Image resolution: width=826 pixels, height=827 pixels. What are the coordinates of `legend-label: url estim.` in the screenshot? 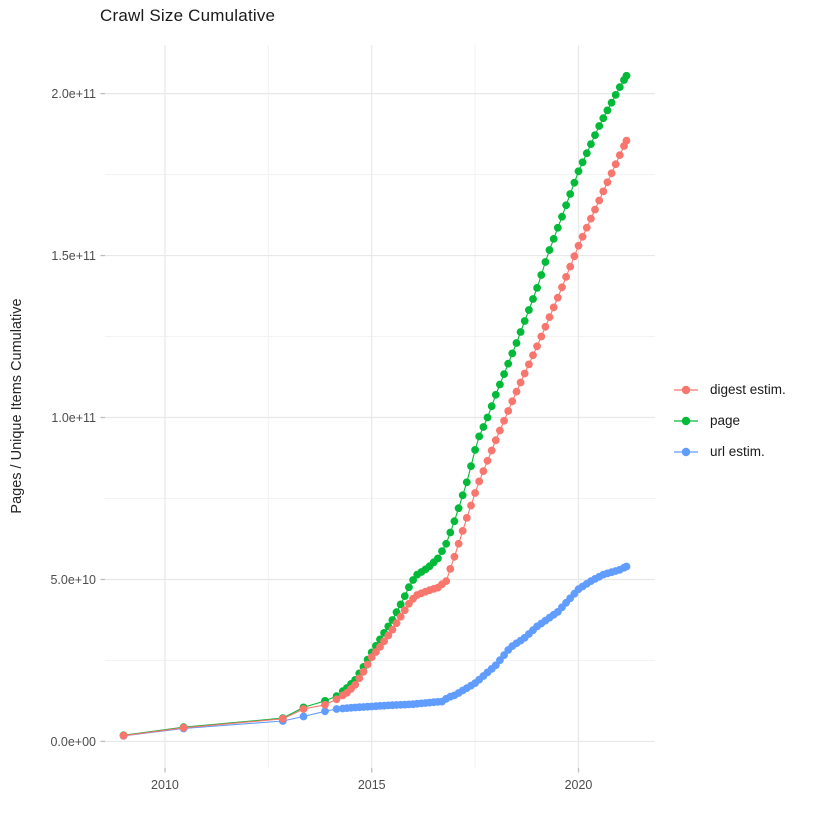 It's located at (737, 451).